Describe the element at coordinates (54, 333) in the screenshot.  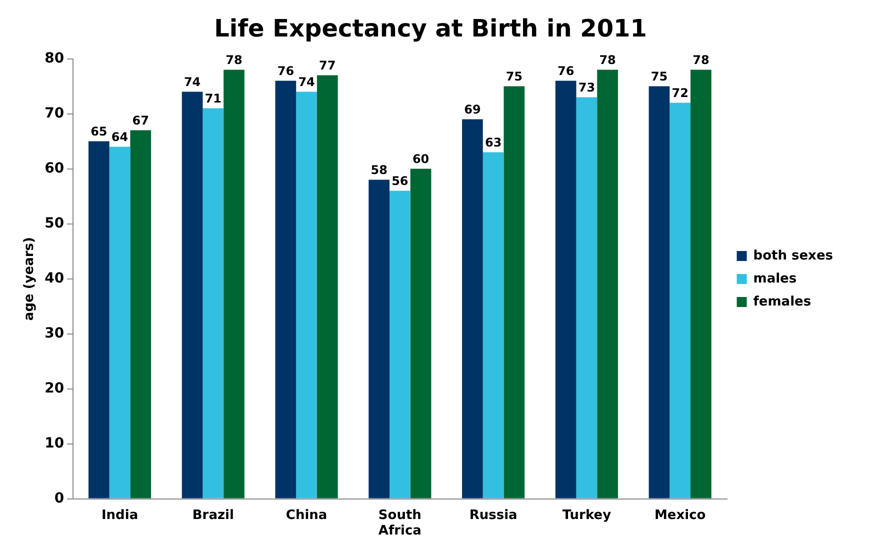
I see `y-tick-label: 30` at that location.